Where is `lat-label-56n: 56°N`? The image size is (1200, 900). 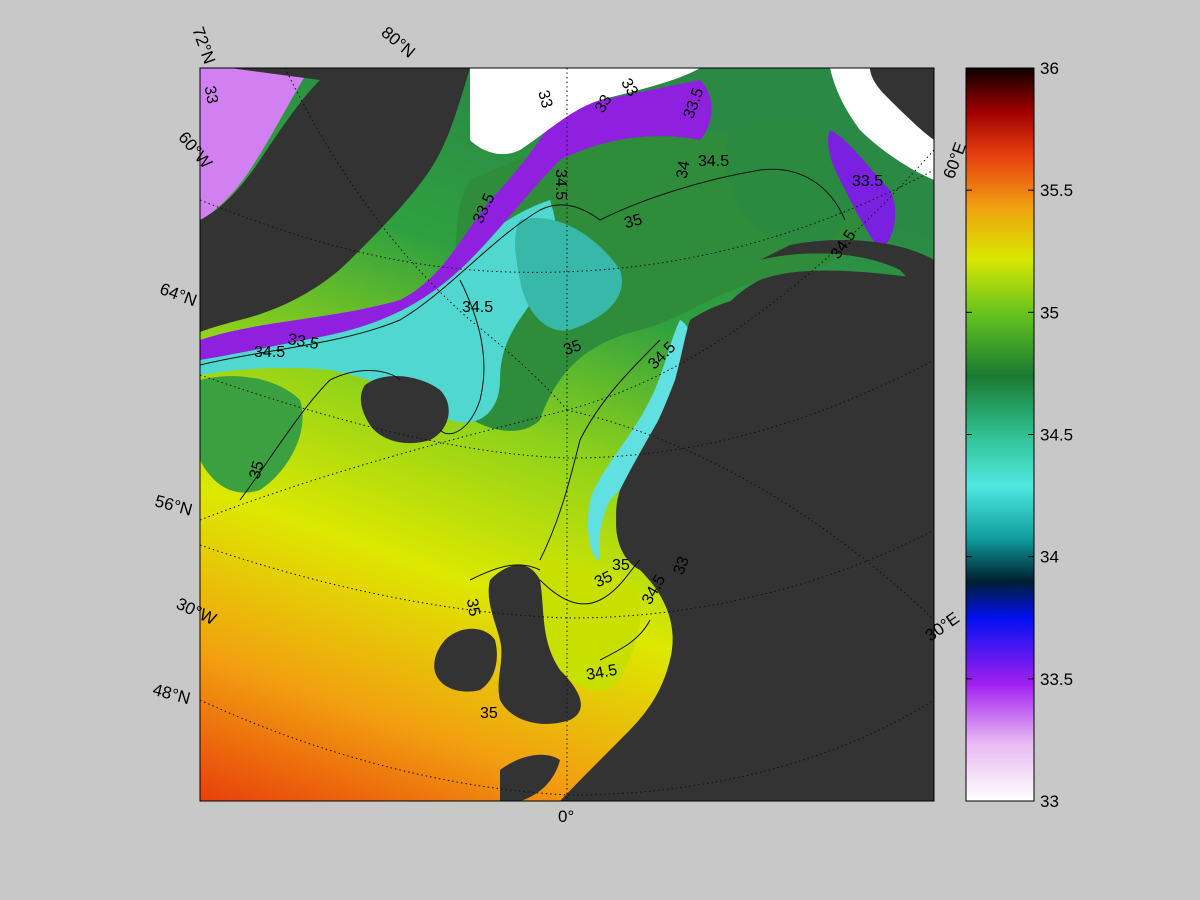
lat-label-56n: 56°N is located at coordinates (174, 505).